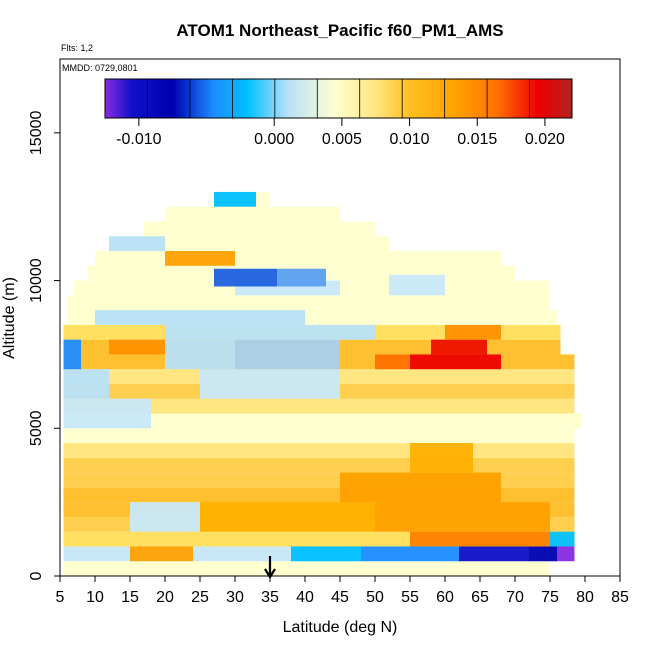  Describe the element at coordinates (480, 597) in the screenshot. I see `x-tick-label: 65` at that location.